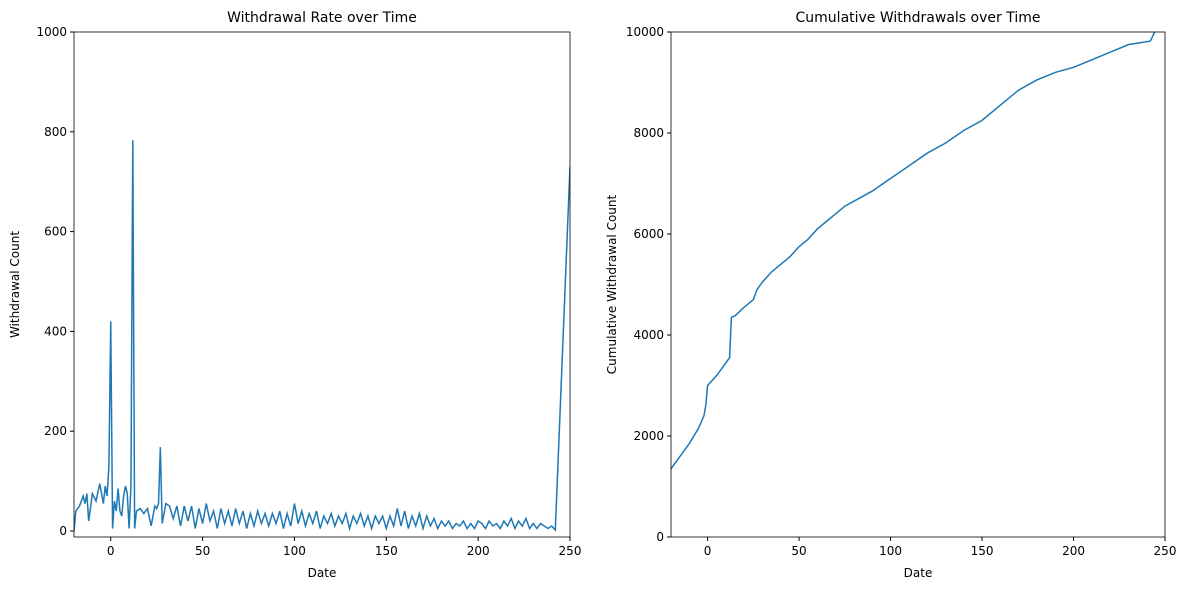 The image size is (1189, 594). I want to click on y-tick-label: 2000, so click(648, 436).